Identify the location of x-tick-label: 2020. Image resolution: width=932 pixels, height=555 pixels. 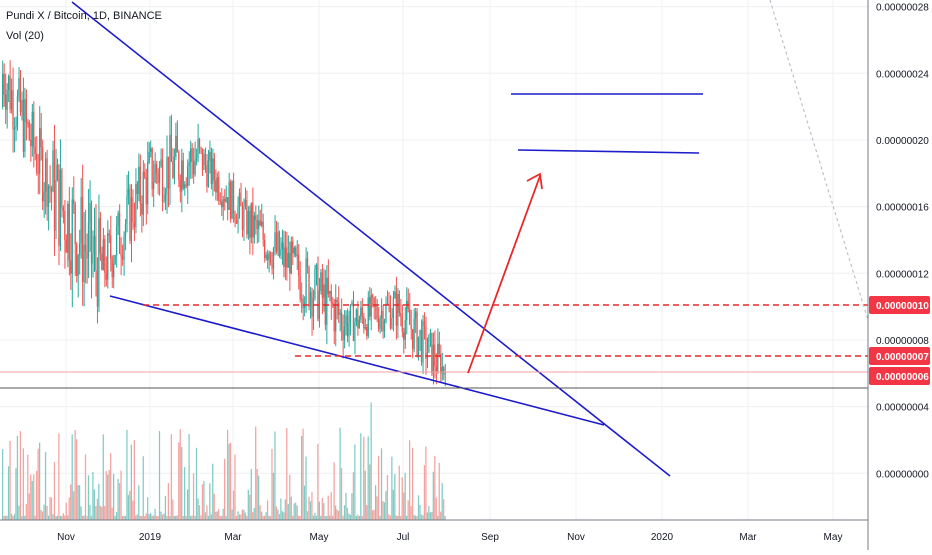
(662, 537).